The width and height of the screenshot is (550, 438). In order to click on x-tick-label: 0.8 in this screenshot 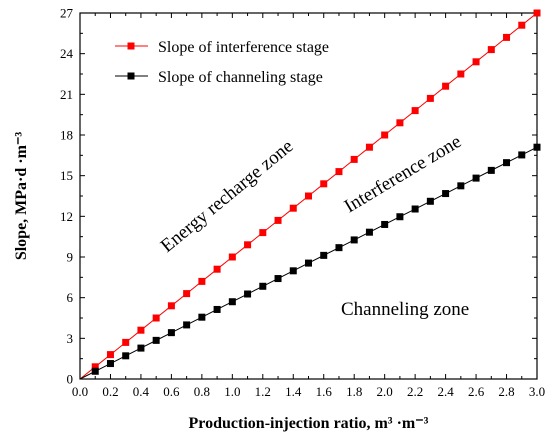, I will do `click(202, 391)`.